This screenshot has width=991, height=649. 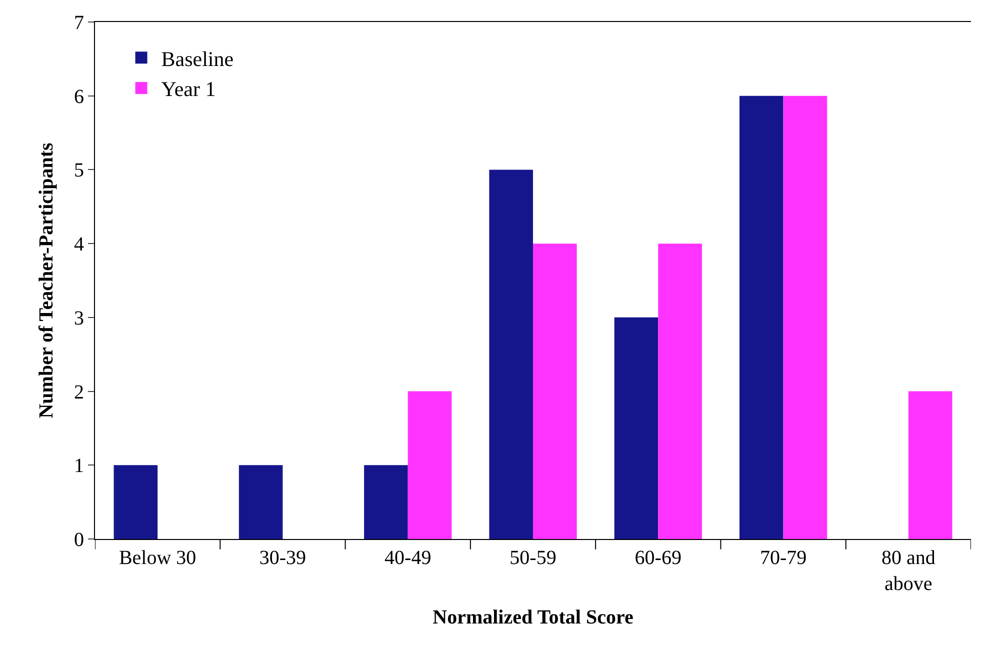 What do you see at coordinates (658, 558) in the screenshot?
I see `x-tick-label: 60-69` at bounding box center [658, 558].